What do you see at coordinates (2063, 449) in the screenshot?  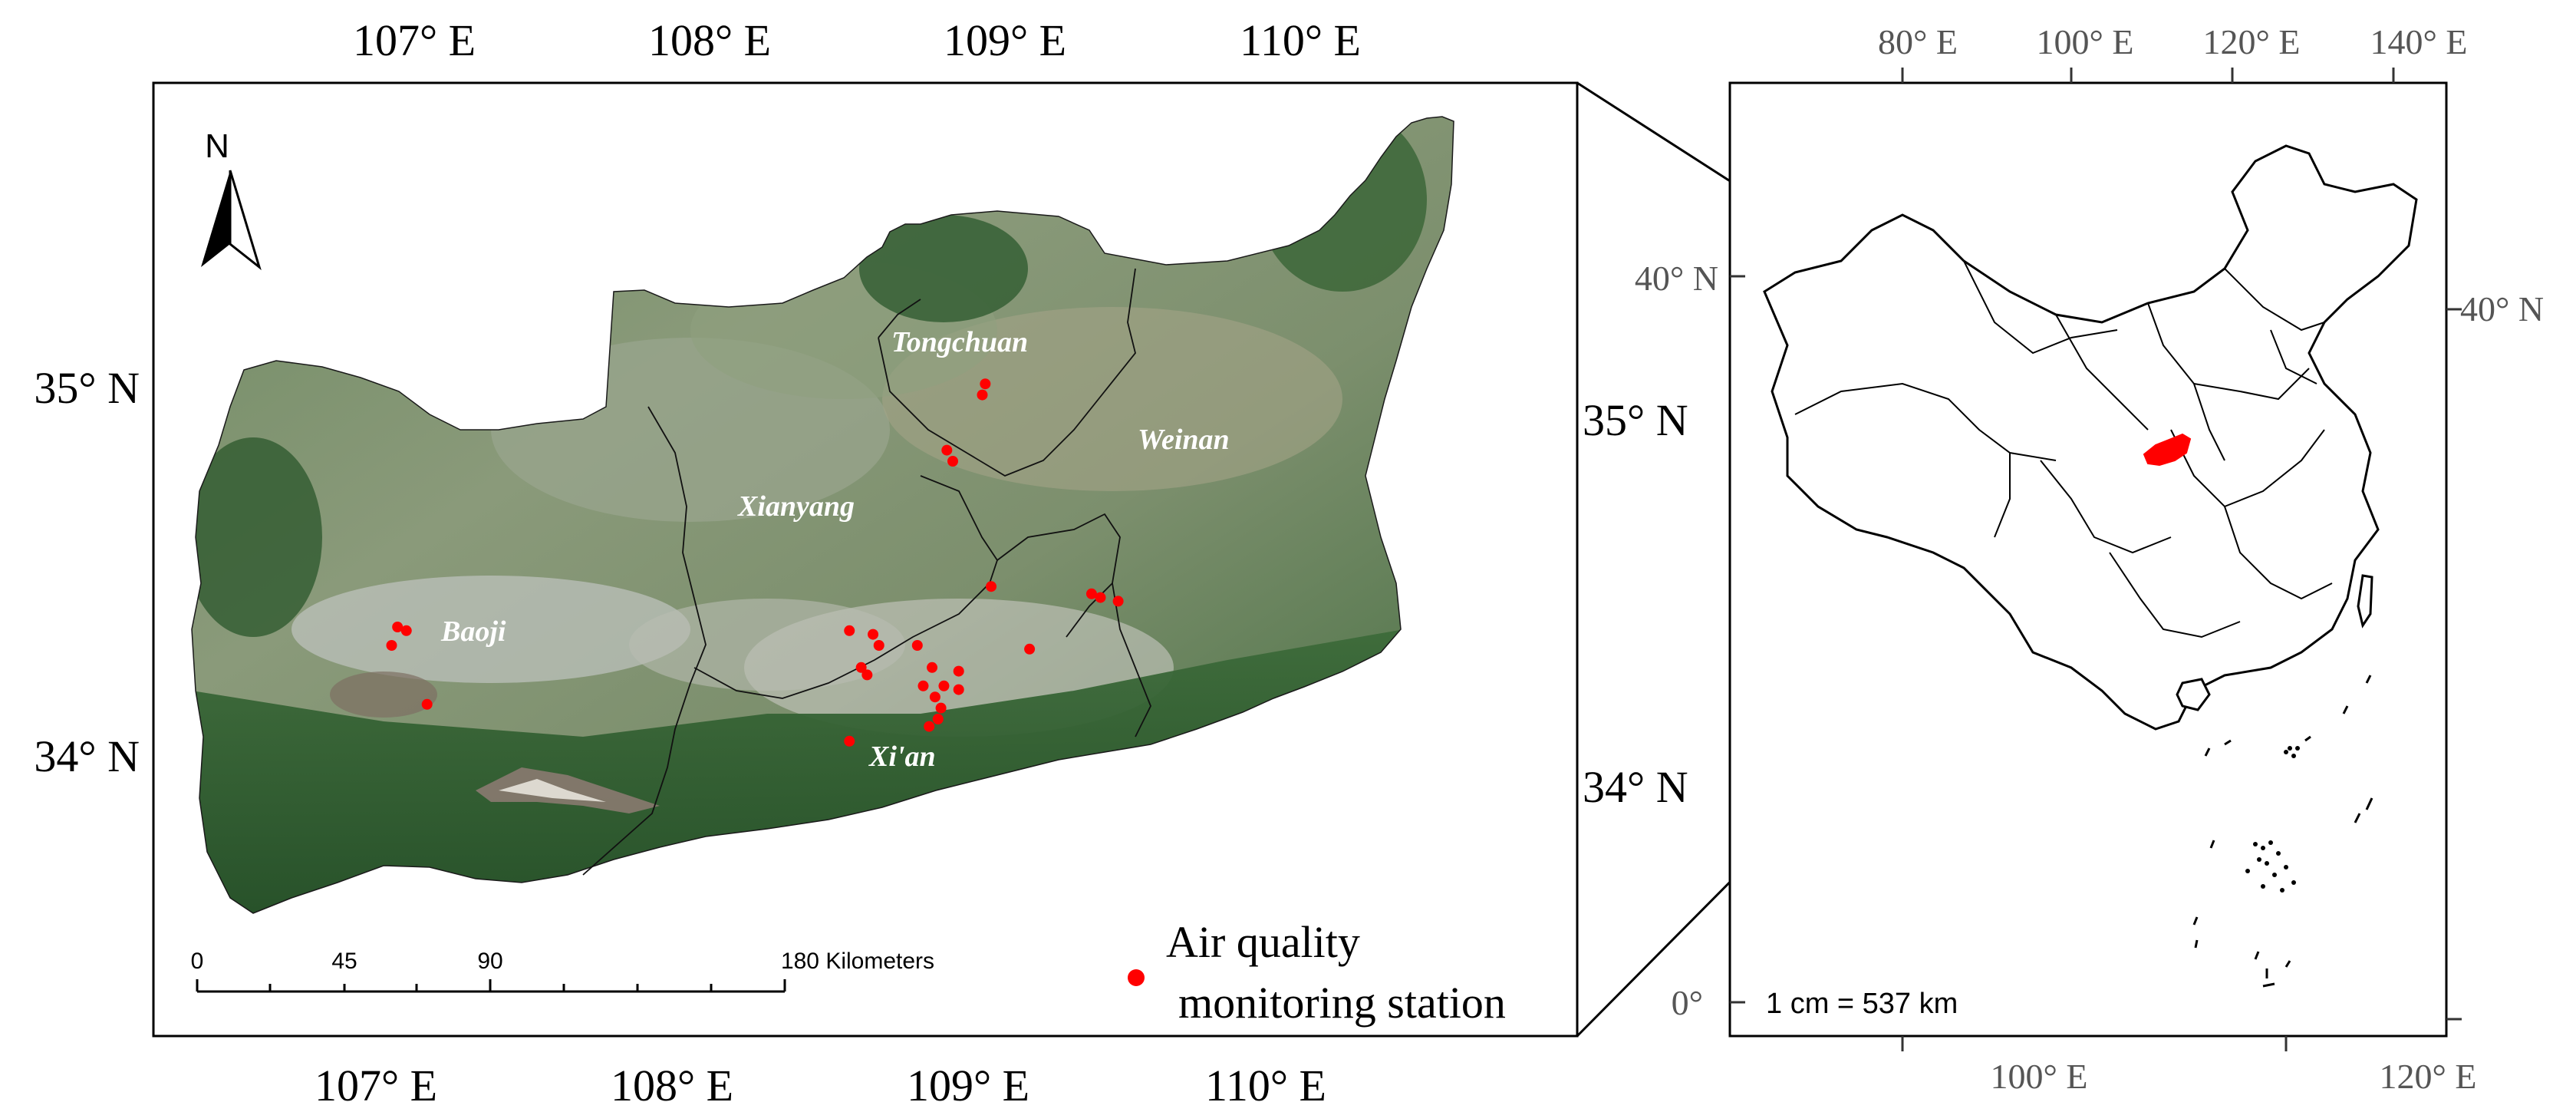 I see `province-boundaries` at bounding box center [2063, 449].